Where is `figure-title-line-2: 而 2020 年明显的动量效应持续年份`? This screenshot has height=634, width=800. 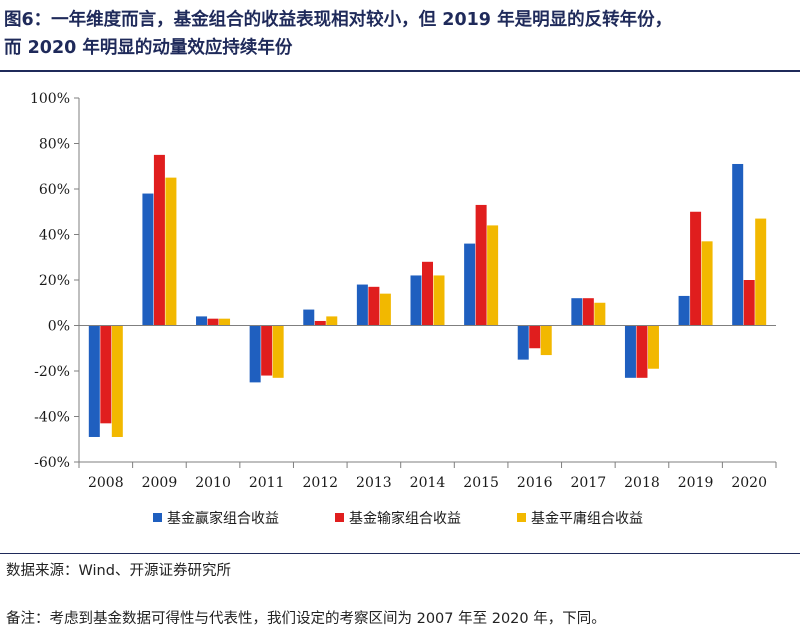 figure-title-line-2: 而 2020 年明显的动量效应持续年份 is located at coordinates (148, 48).